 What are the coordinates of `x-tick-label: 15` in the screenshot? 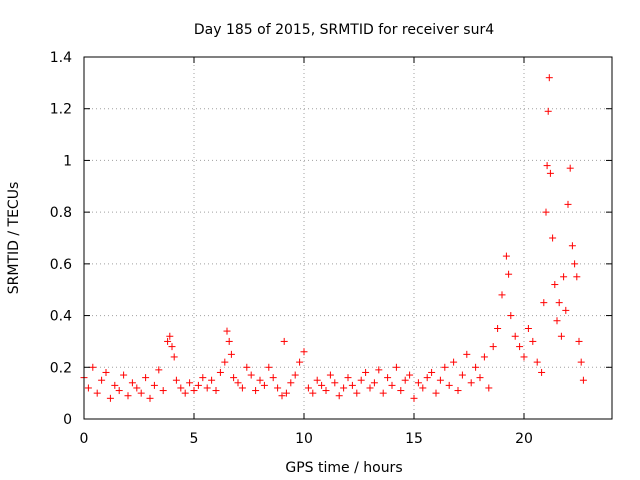 It's located at (414, 439).